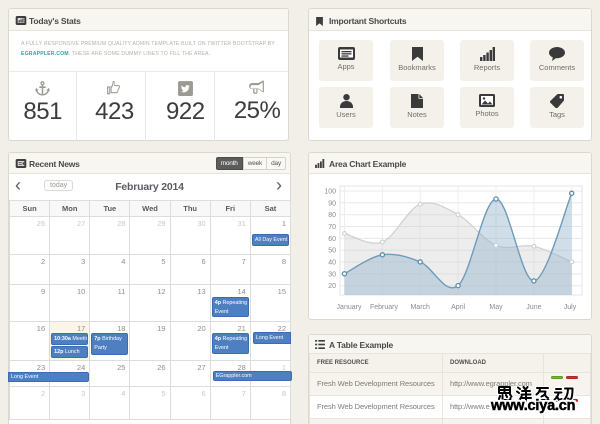 This screenshot has width=600, height=424. Describe the element at coordinates (332, 286) in the screenshot. I see `svg-text: 20` at that location.